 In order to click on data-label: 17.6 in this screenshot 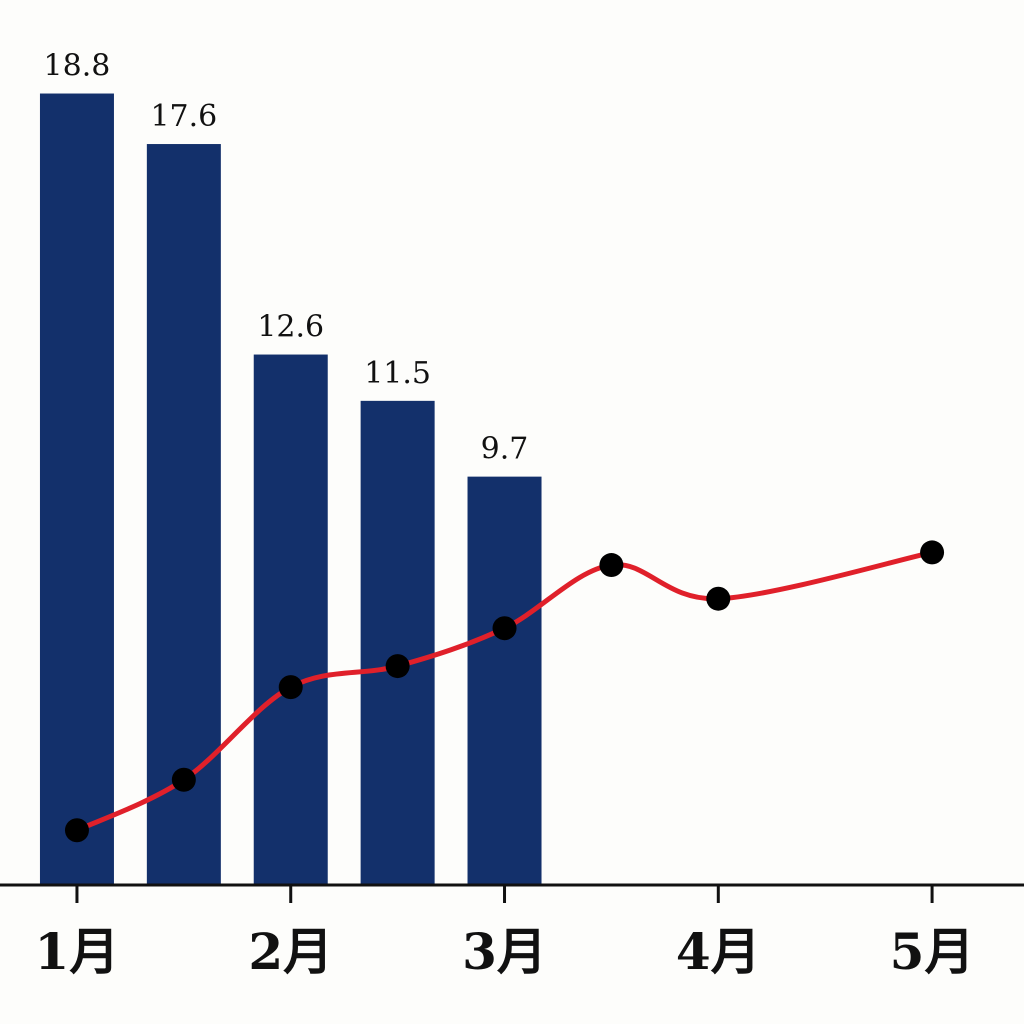, I will do `click(183, 116)`.